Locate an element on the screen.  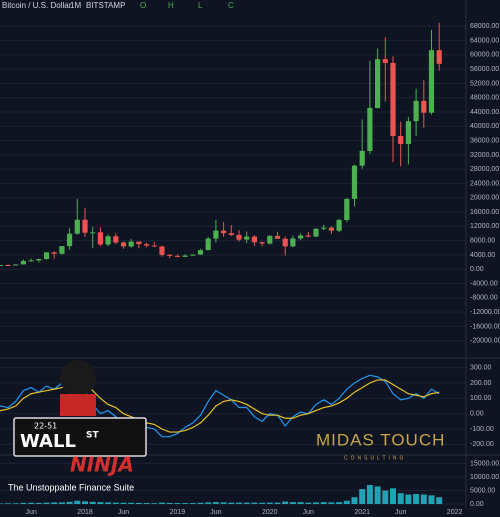
y-tick-label: 52000.00 is located at coordinates (484, 83).